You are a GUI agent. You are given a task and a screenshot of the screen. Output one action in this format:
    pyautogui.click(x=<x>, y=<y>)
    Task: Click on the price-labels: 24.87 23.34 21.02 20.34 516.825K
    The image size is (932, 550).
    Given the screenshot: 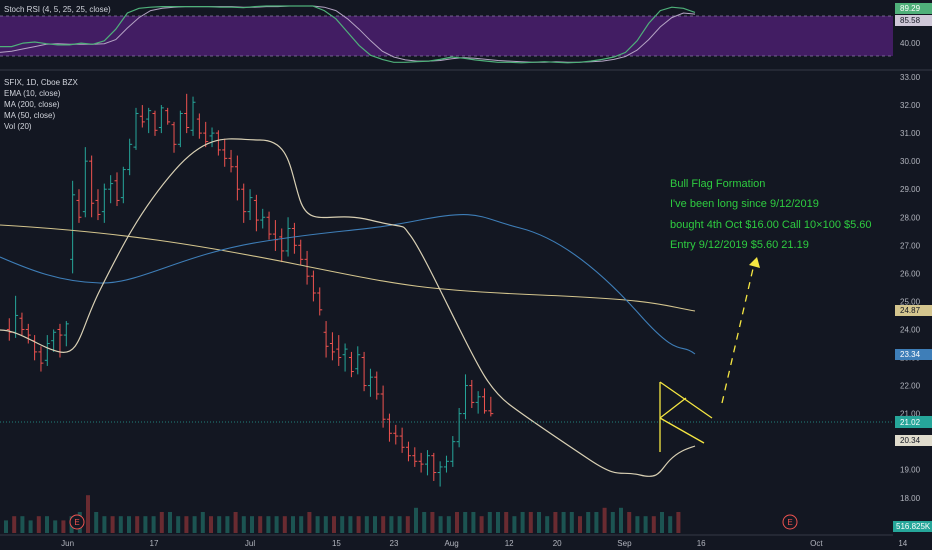 What is the action you would take?
    pyautogui.click(x=912, y=418)
    